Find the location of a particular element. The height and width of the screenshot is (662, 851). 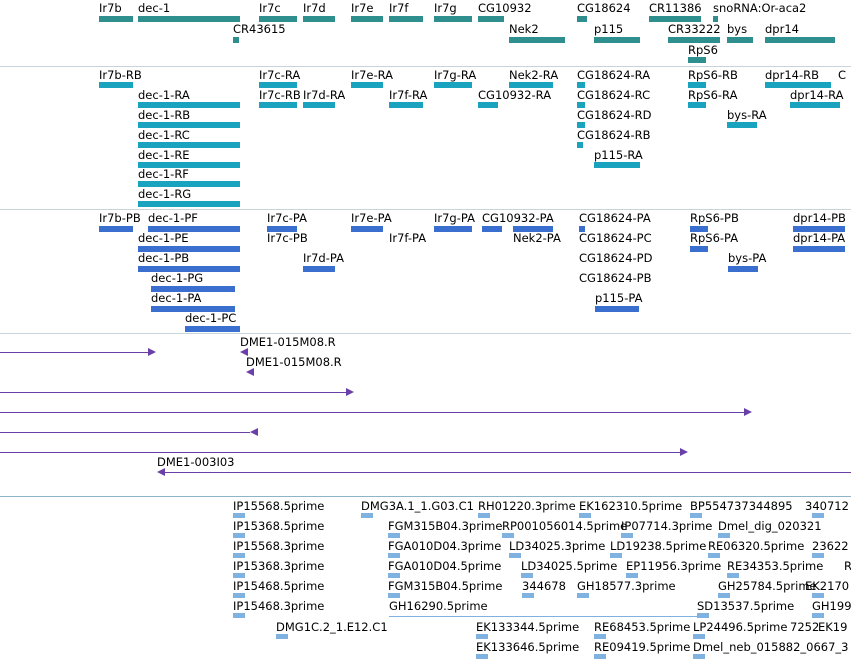

protein-label: dec-1-PG is located at coordinates (177, 278).